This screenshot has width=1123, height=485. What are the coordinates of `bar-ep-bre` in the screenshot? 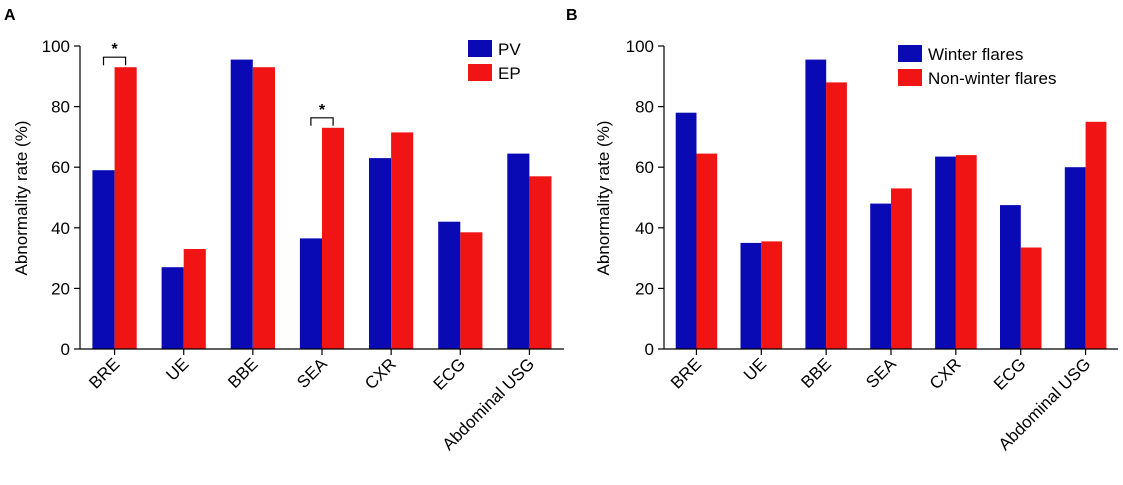 It's located at (125, 208).